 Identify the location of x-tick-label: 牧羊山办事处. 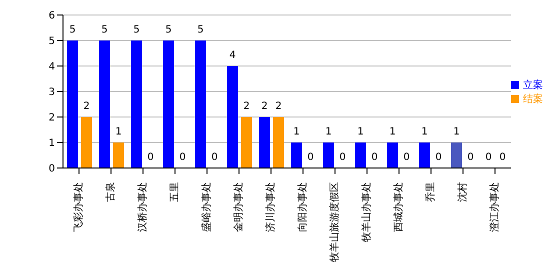
(366, 212).